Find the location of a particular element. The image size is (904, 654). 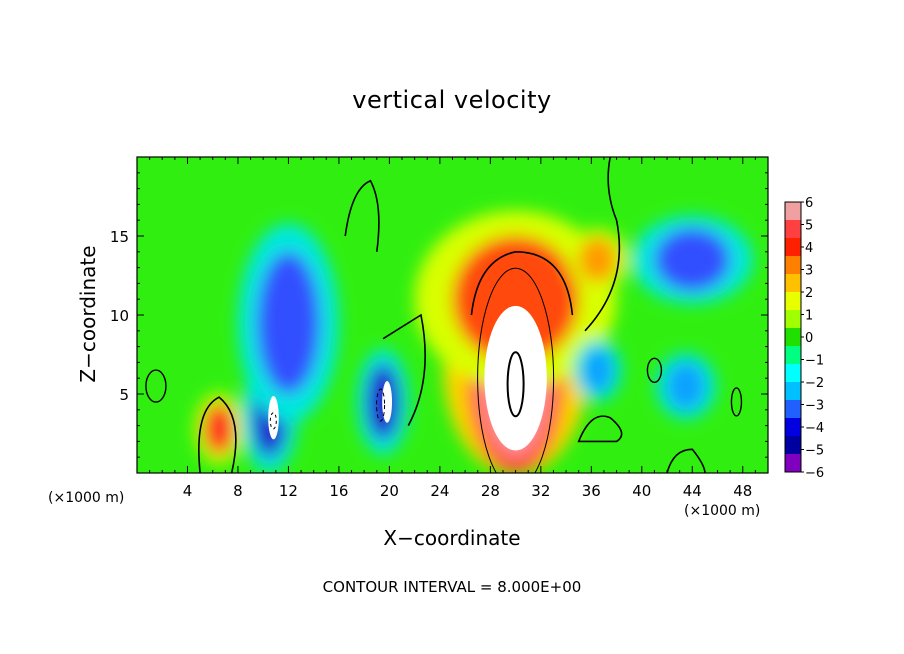

x-tick-label: 8 is located at coordinates (238, 491).